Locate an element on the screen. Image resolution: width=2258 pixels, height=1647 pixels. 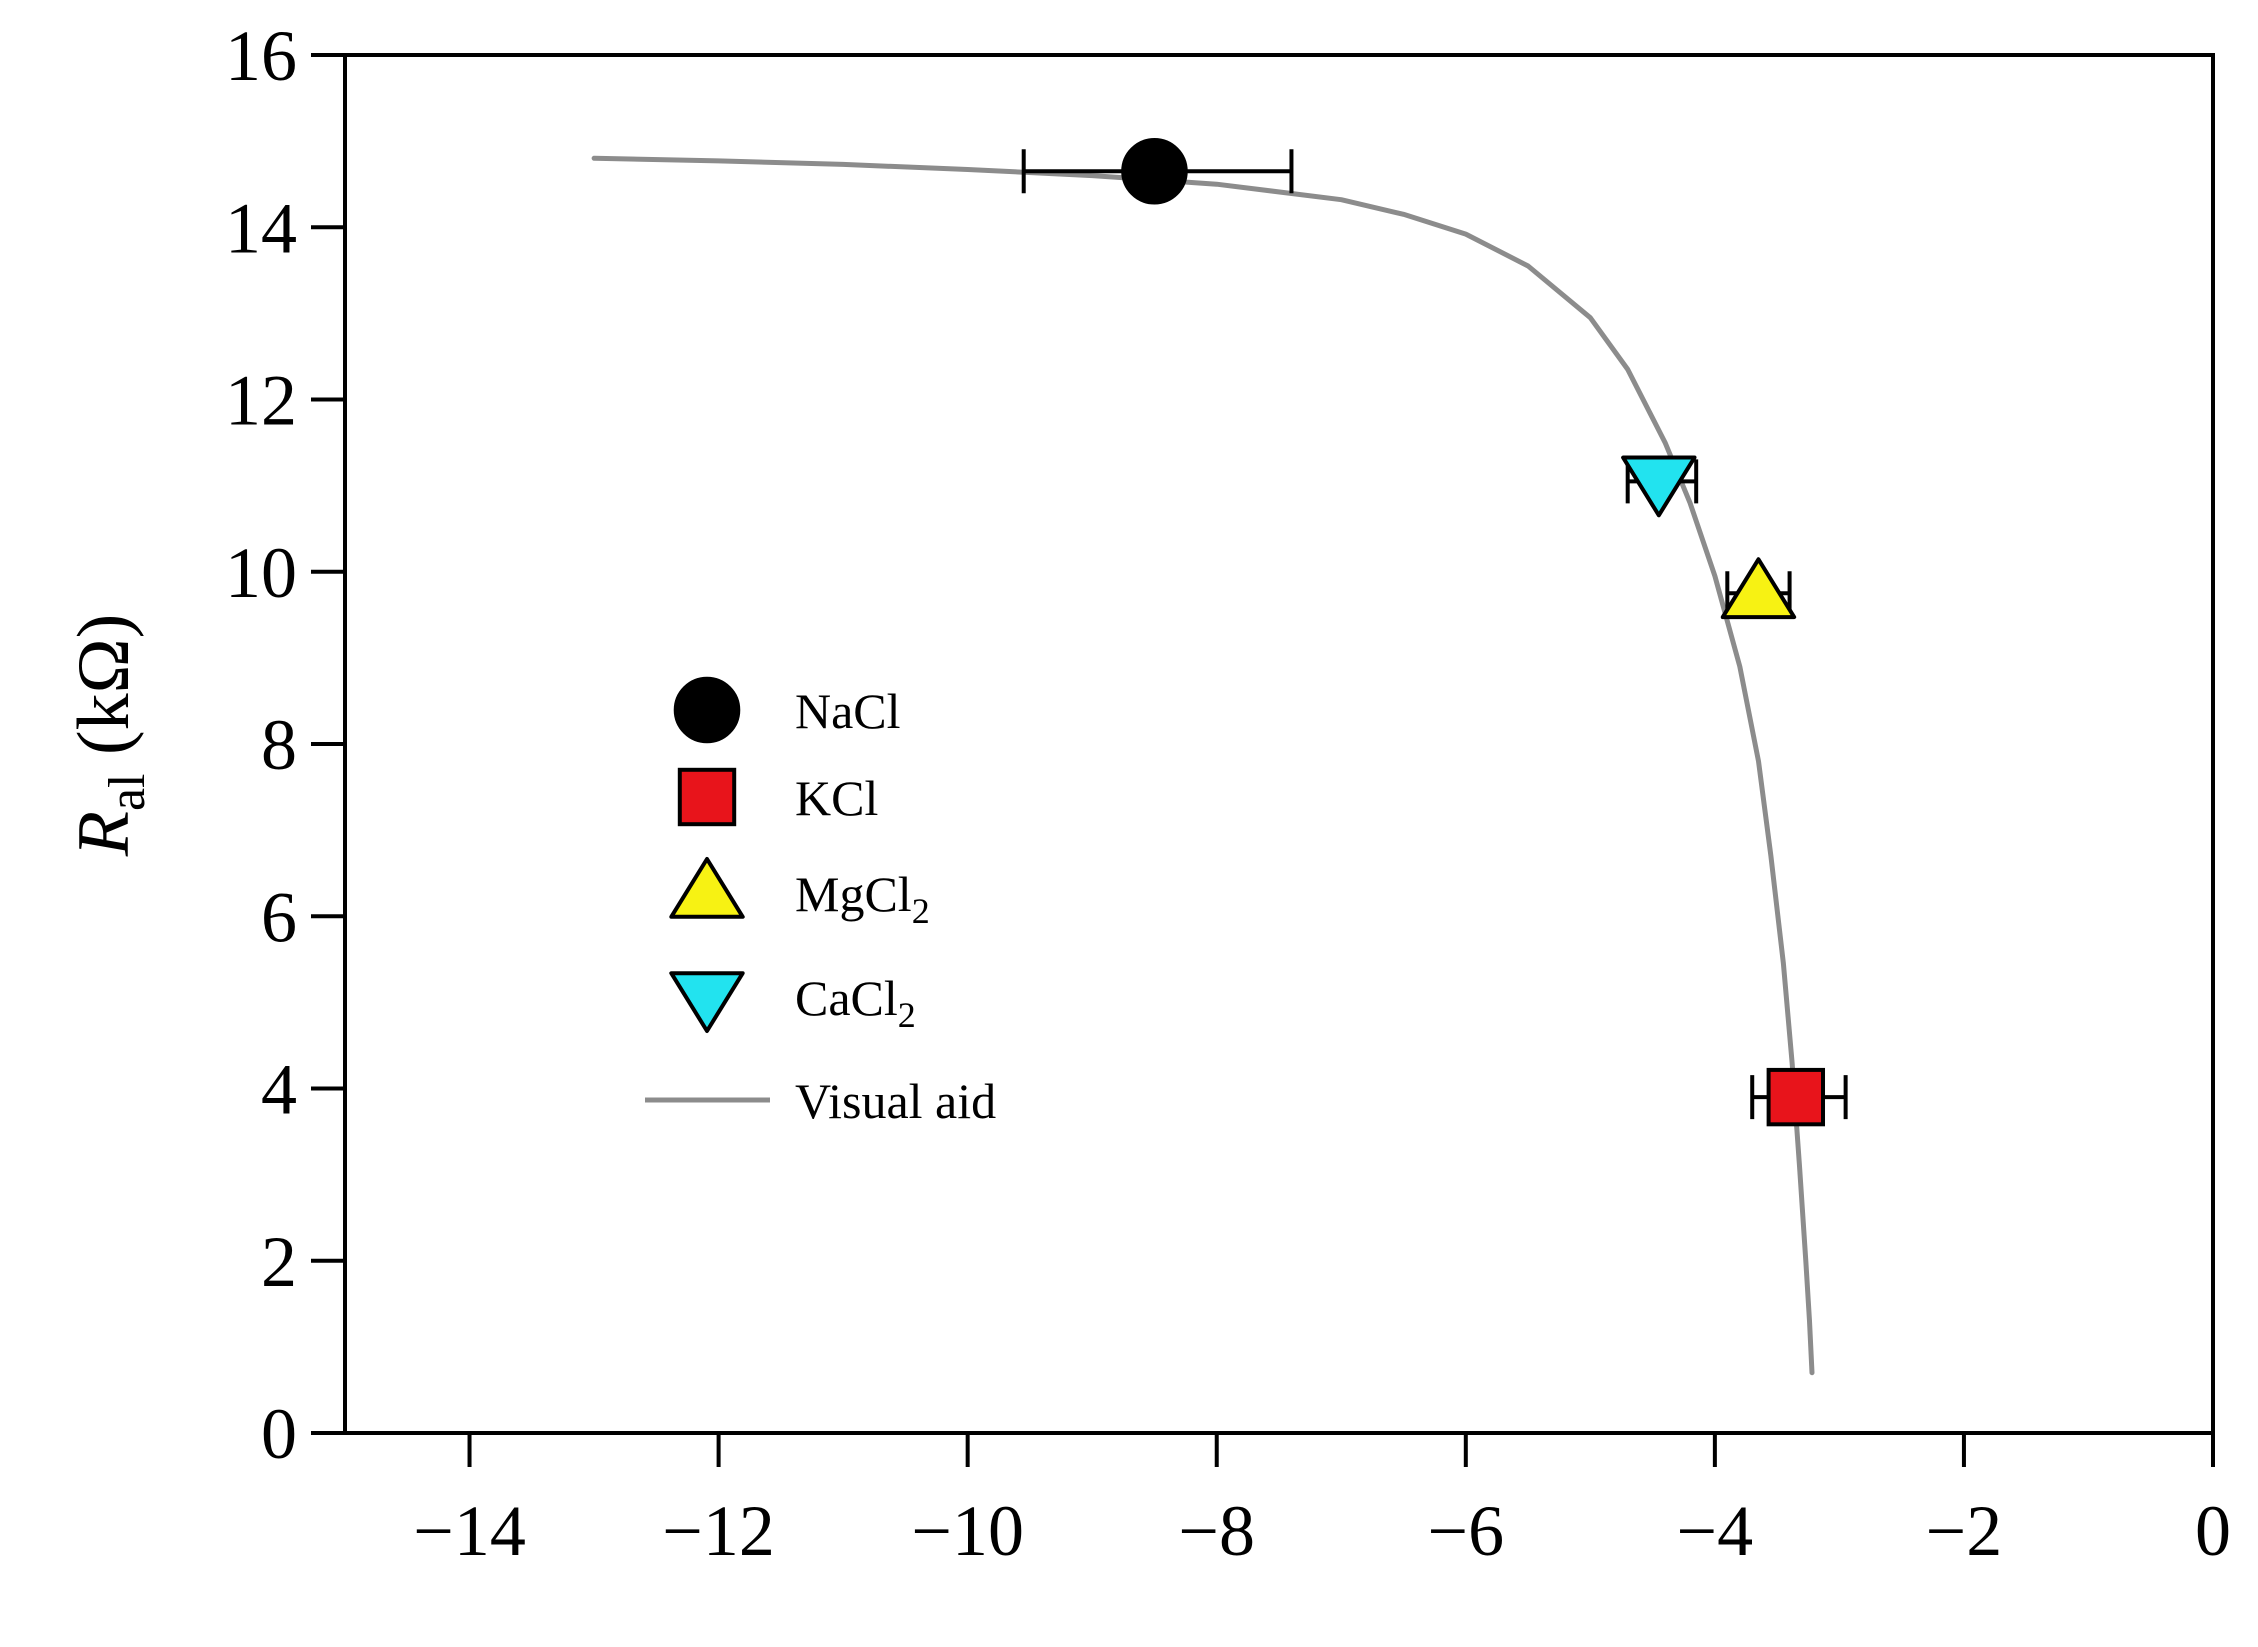
y-axis-label-subscript: al is located at coordinates (127, 793).